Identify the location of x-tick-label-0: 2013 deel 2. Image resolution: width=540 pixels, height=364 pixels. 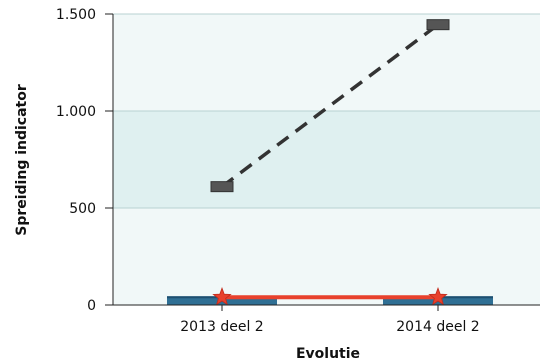
(221, 327).